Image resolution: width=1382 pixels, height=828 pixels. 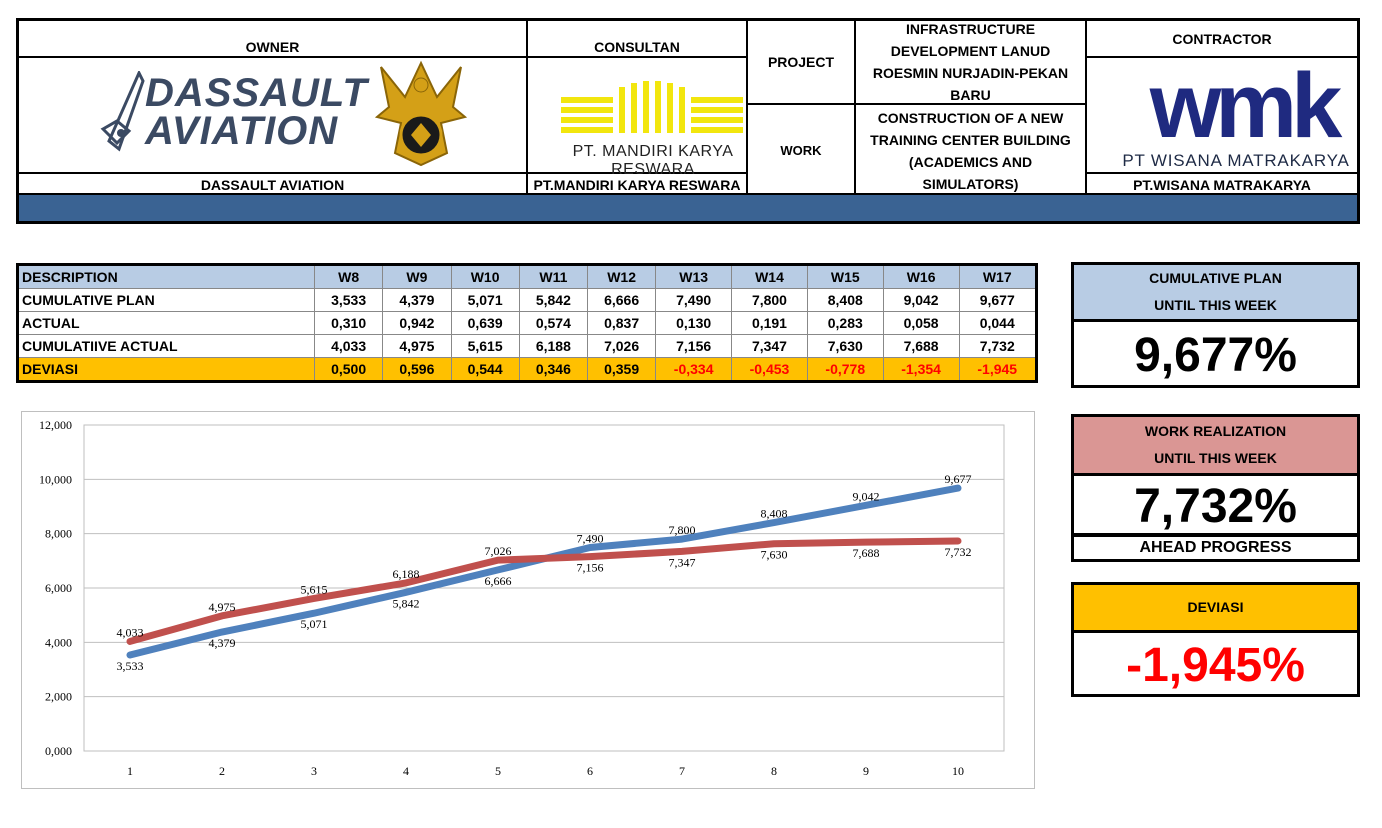 I want to click on column-header-week: W11, so click(x=553, y=276).